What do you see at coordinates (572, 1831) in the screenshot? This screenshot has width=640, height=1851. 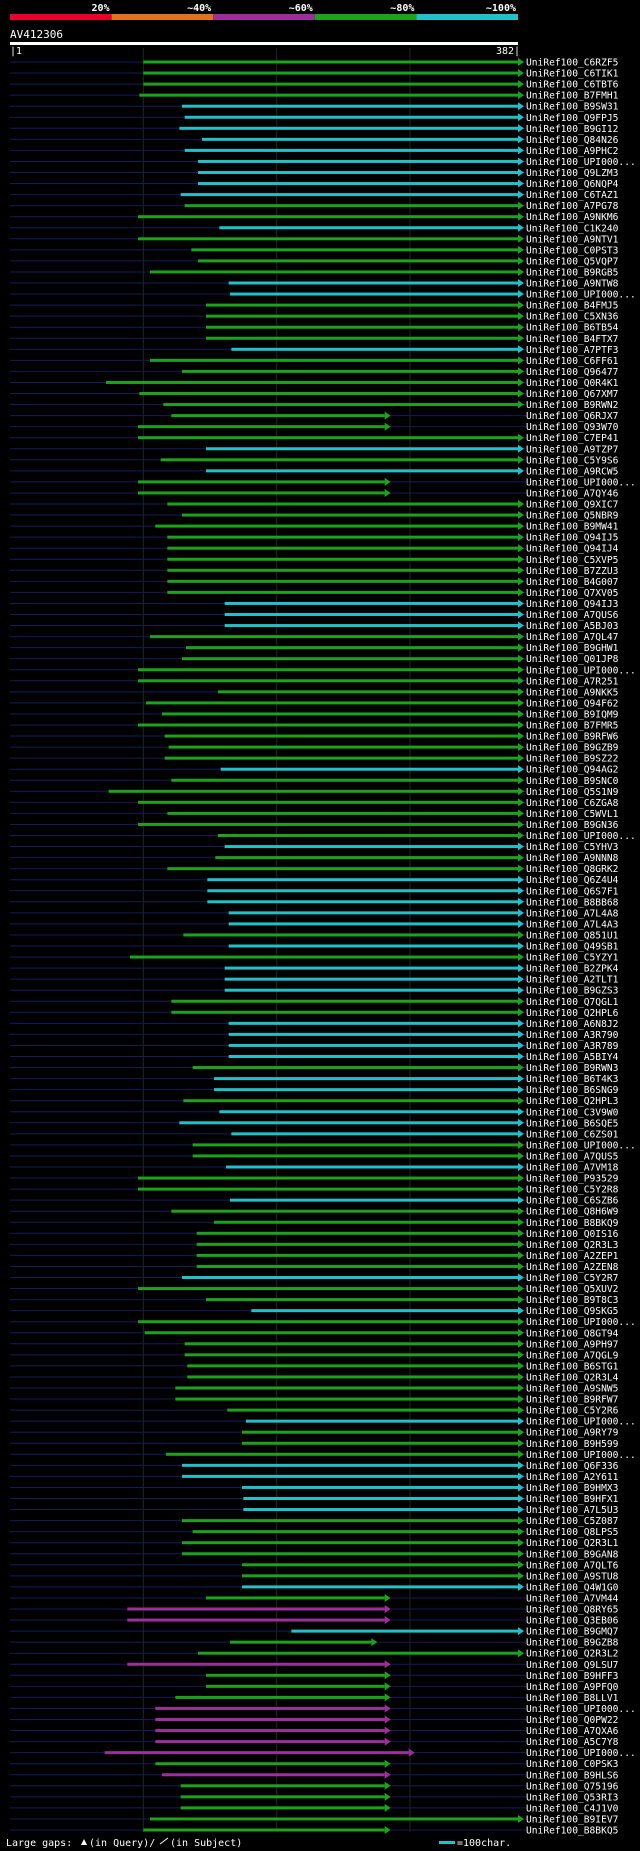 I see `hit-label: UniRef100_B8BKQ5` at bounding box center [572, 1831].